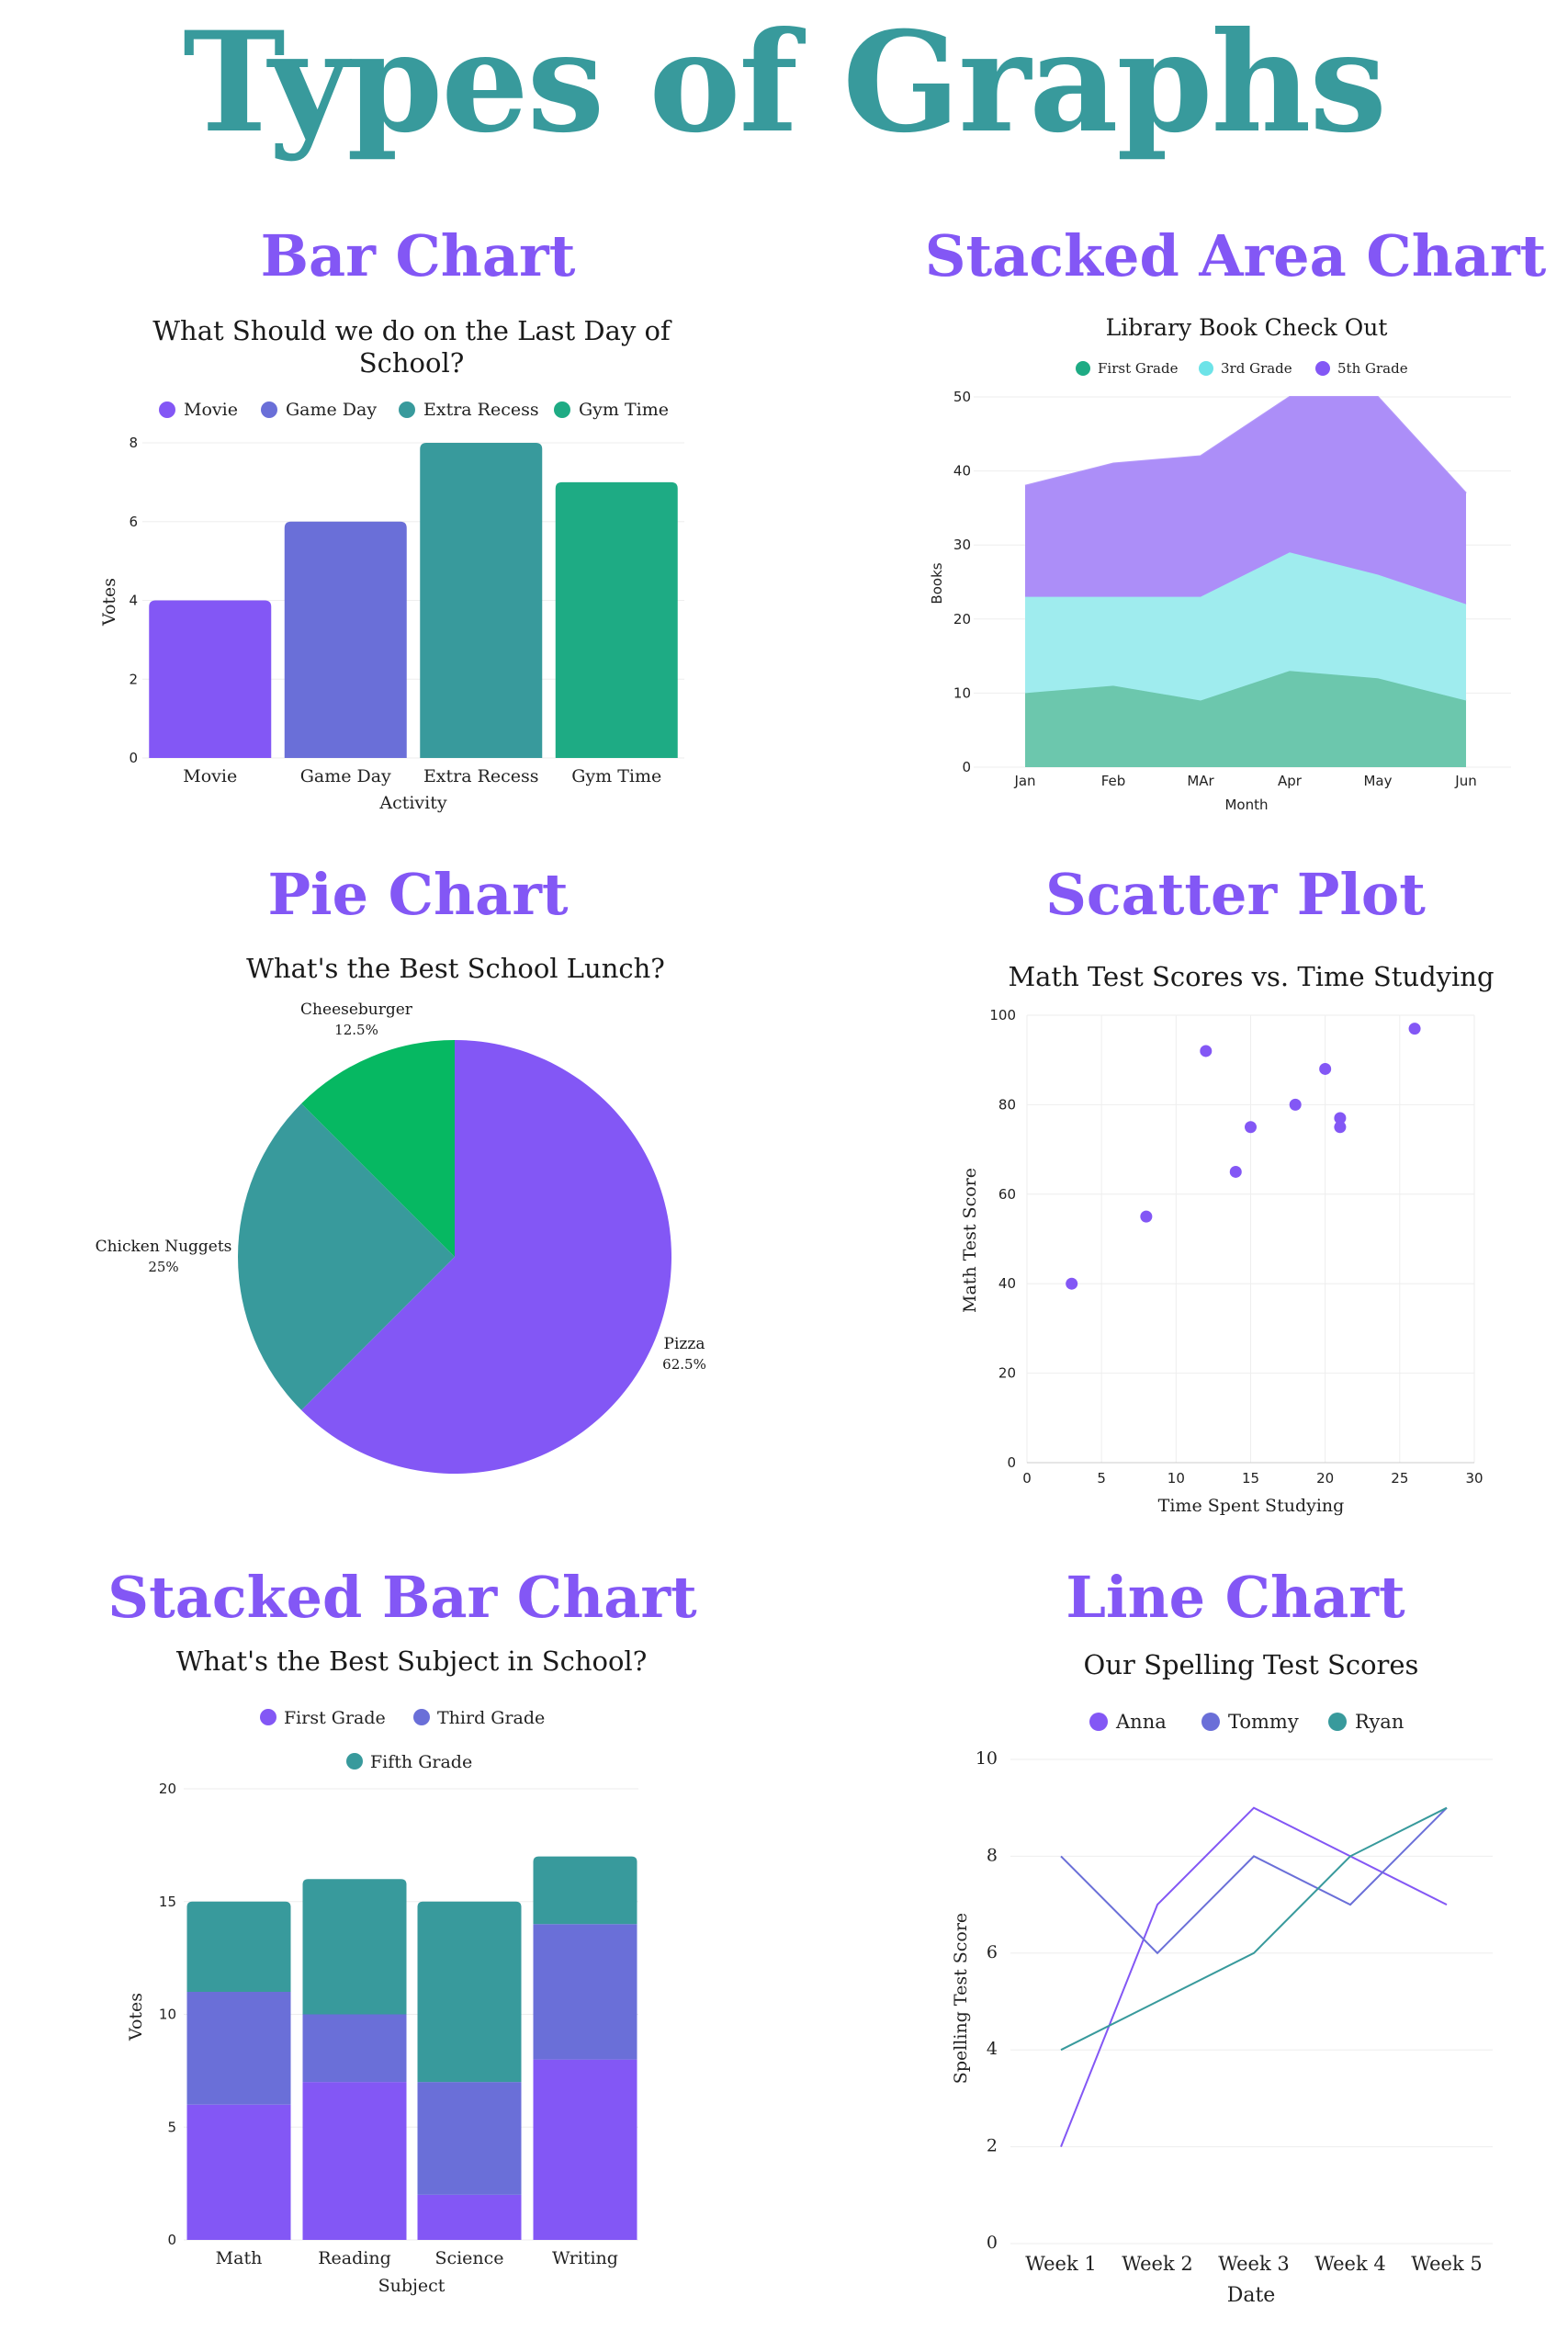 The width and height of the screenshot is (1568, 2352). I want to click on line-chart-y-tick-label: 2, so click(992, 2146).